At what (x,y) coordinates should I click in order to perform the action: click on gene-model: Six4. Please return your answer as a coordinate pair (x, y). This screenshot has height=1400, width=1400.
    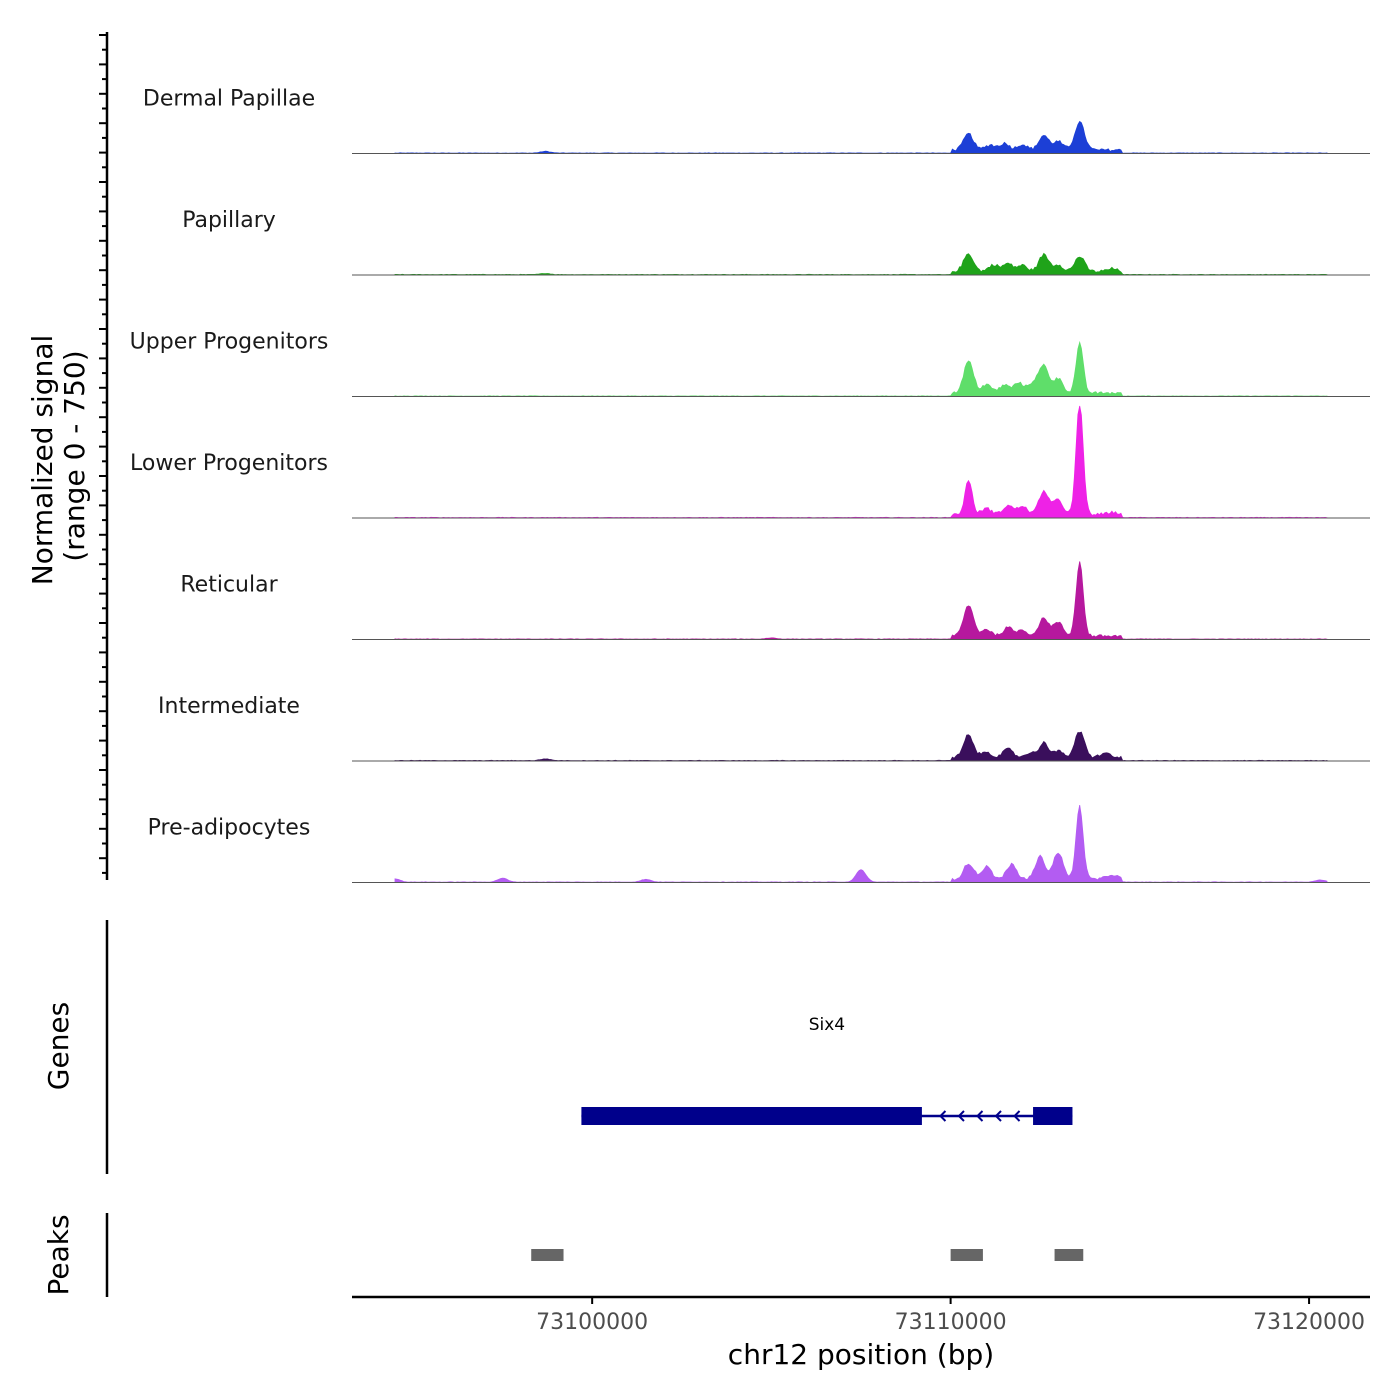
    Looking at the image, I should click on (827, 1070).